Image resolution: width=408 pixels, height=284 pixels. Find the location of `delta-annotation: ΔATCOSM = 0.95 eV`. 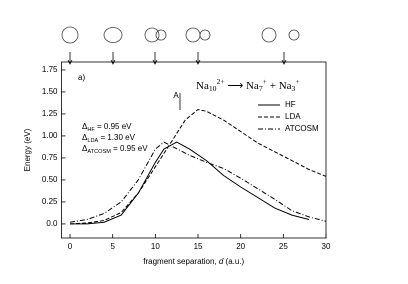

delta-annotation: ΔATCOSM = 0.95 eV is located at coordinates (115, 149).